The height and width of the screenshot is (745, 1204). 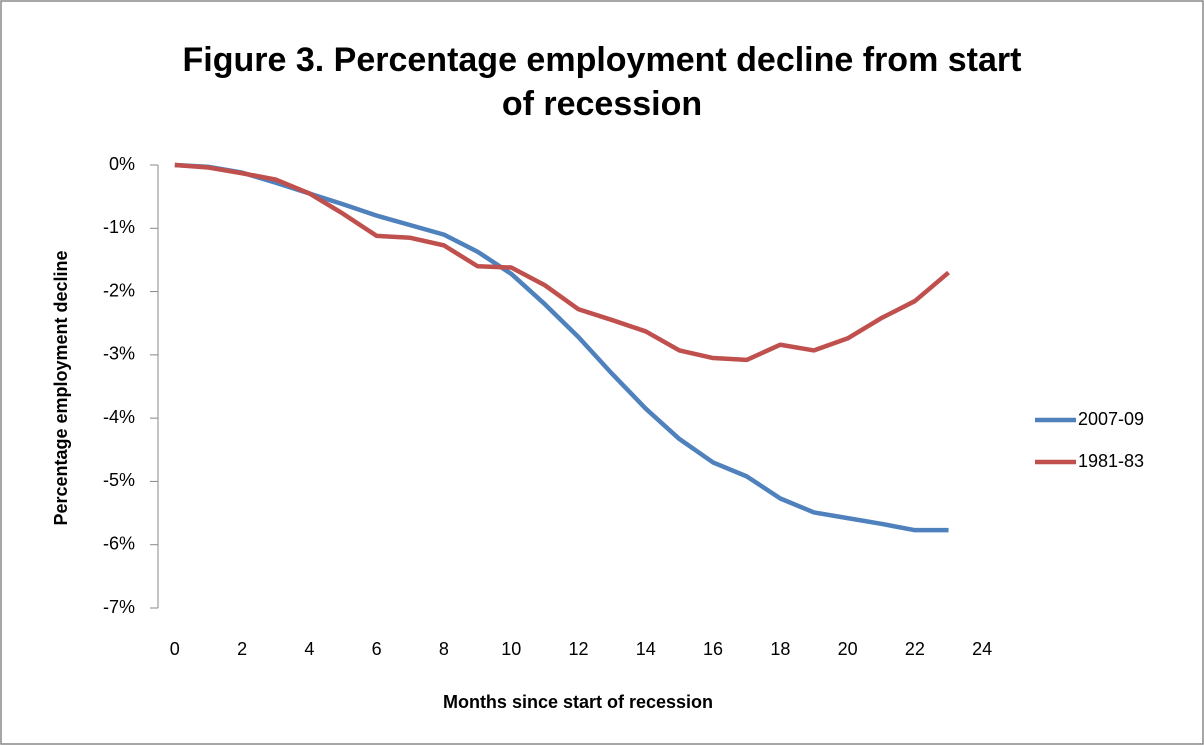 I want to click on y-tick-label: -2%, so click(x=119, y=290).